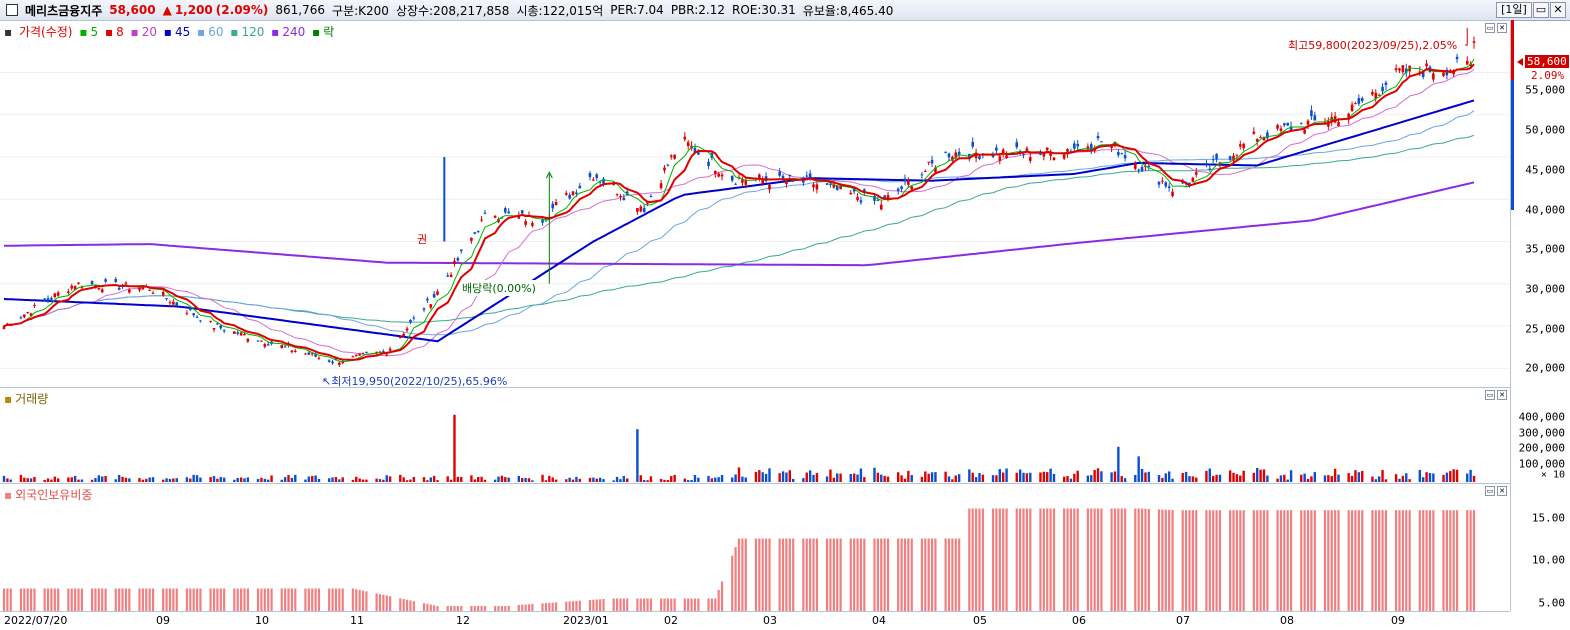  I want to click on x-label: 07, so click(1183, 620).